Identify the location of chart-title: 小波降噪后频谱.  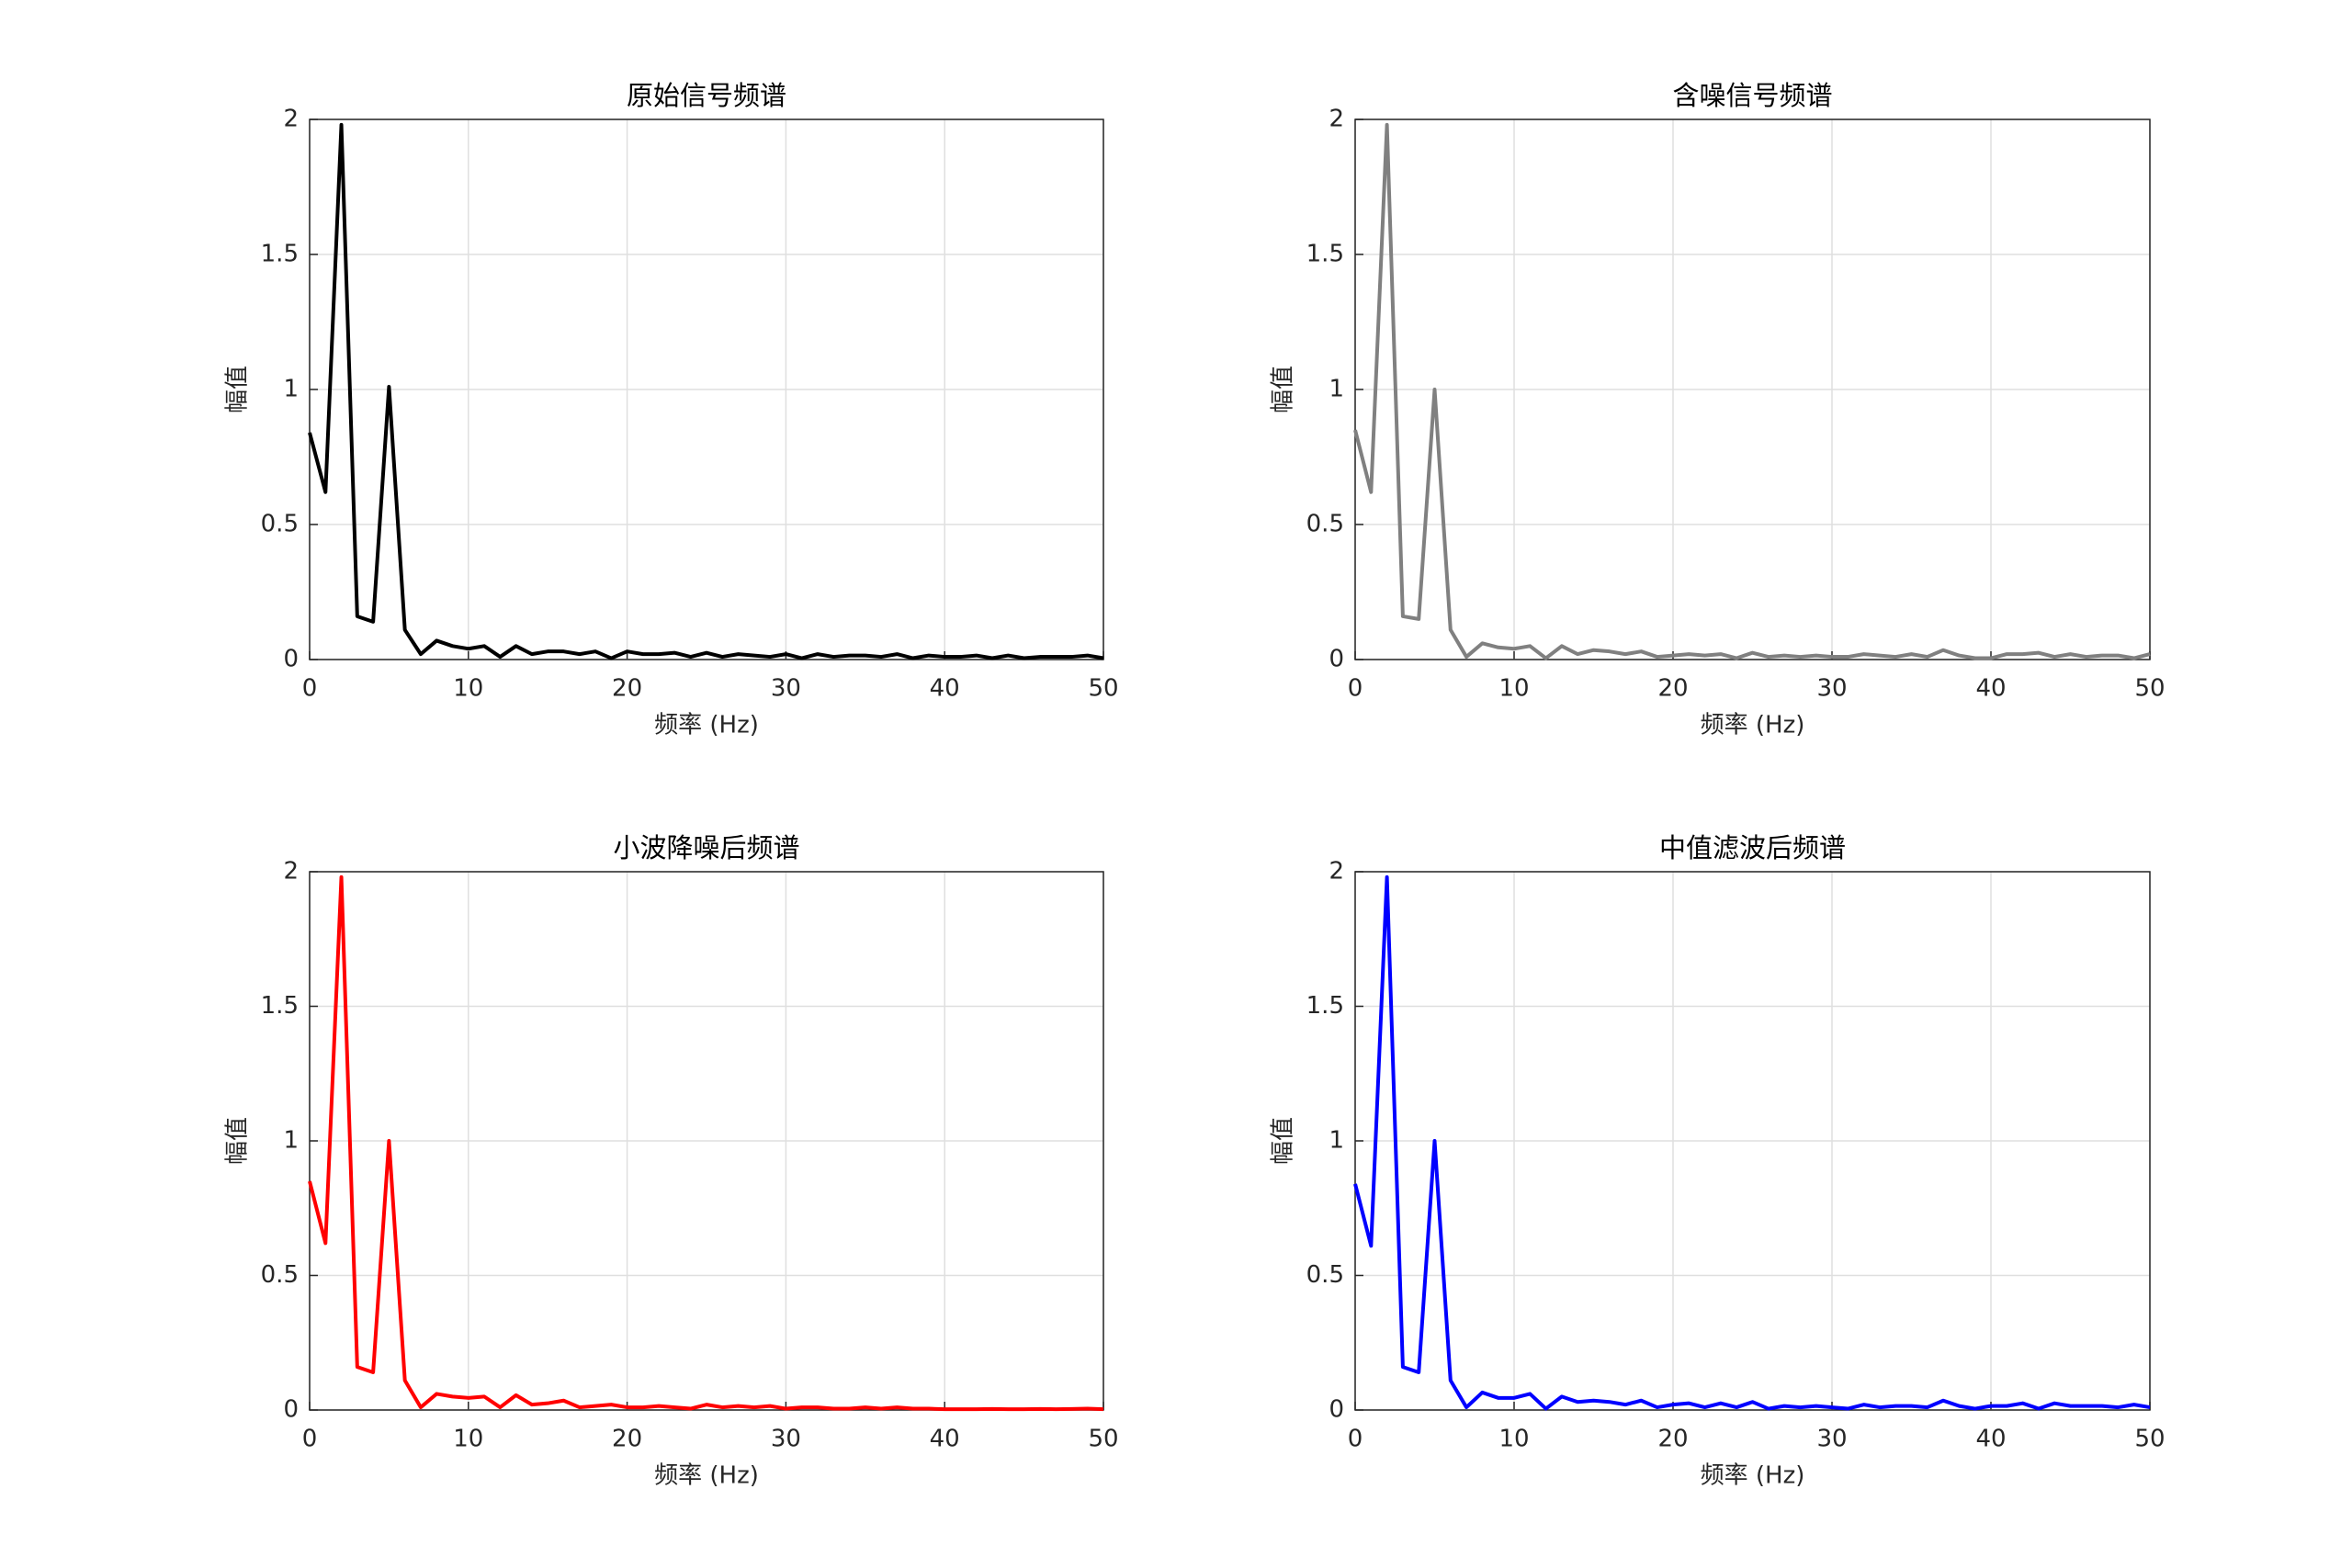
(706, 847).